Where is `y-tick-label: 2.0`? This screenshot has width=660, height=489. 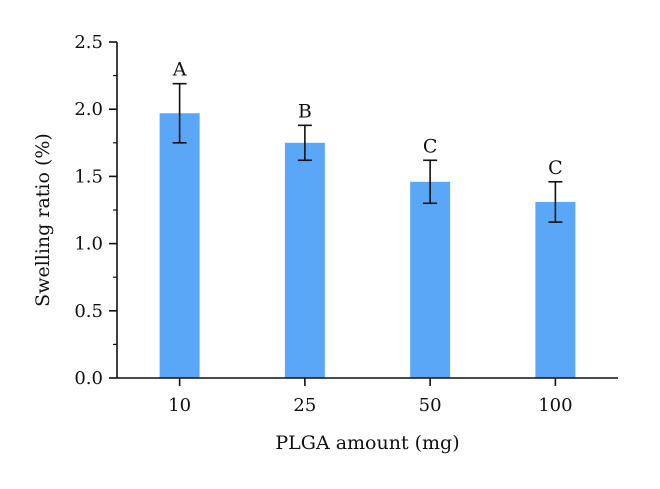 y-tick-label: 2.0 is located at coordinates (88, 109).